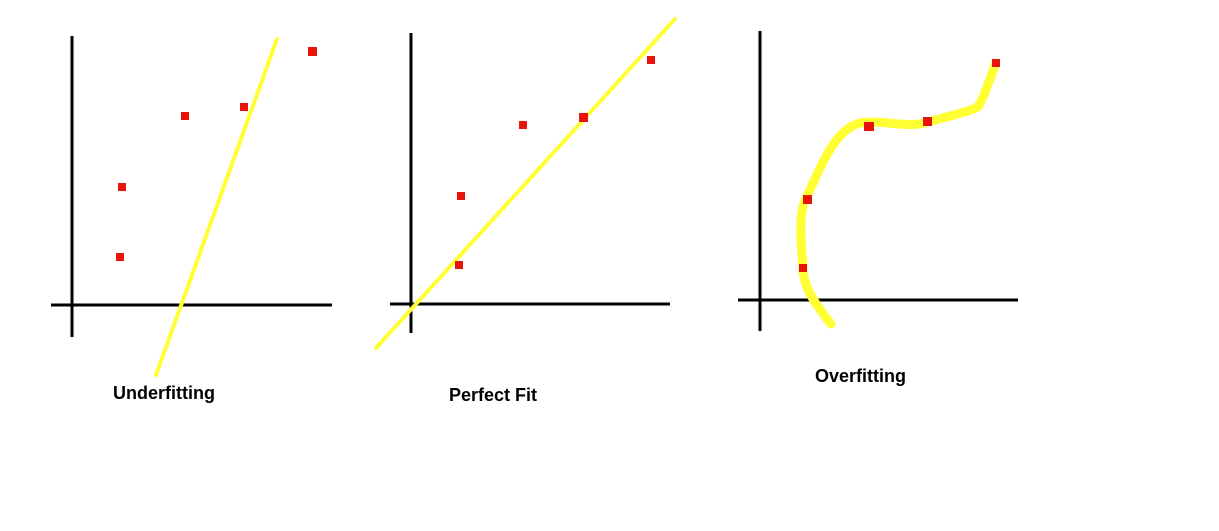  What do you see at coordinates (164, 393) in the screenshot?
I see `underfitting-label: Underfitting` at bounding box center [164, 393].